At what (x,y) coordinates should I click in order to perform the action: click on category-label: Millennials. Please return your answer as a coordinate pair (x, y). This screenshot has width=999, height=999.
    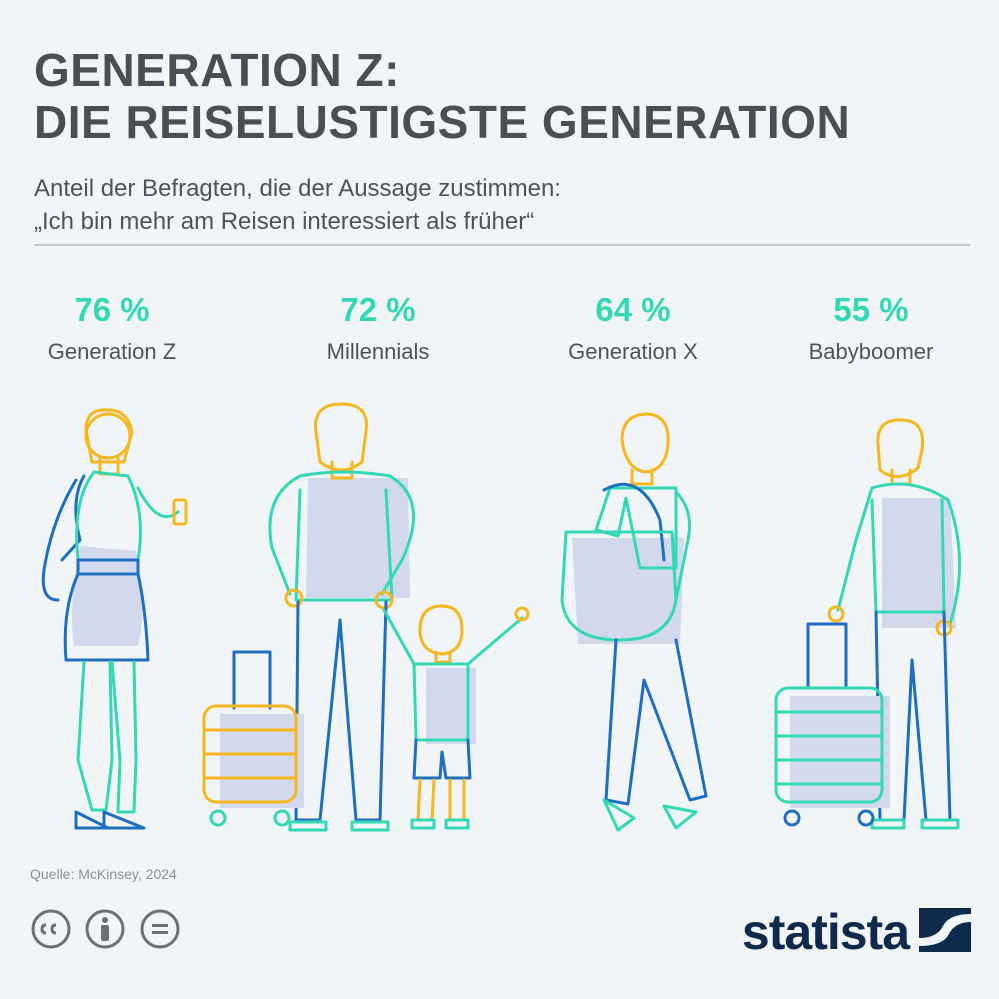
    Looking at the image, I should click on (378, 351).